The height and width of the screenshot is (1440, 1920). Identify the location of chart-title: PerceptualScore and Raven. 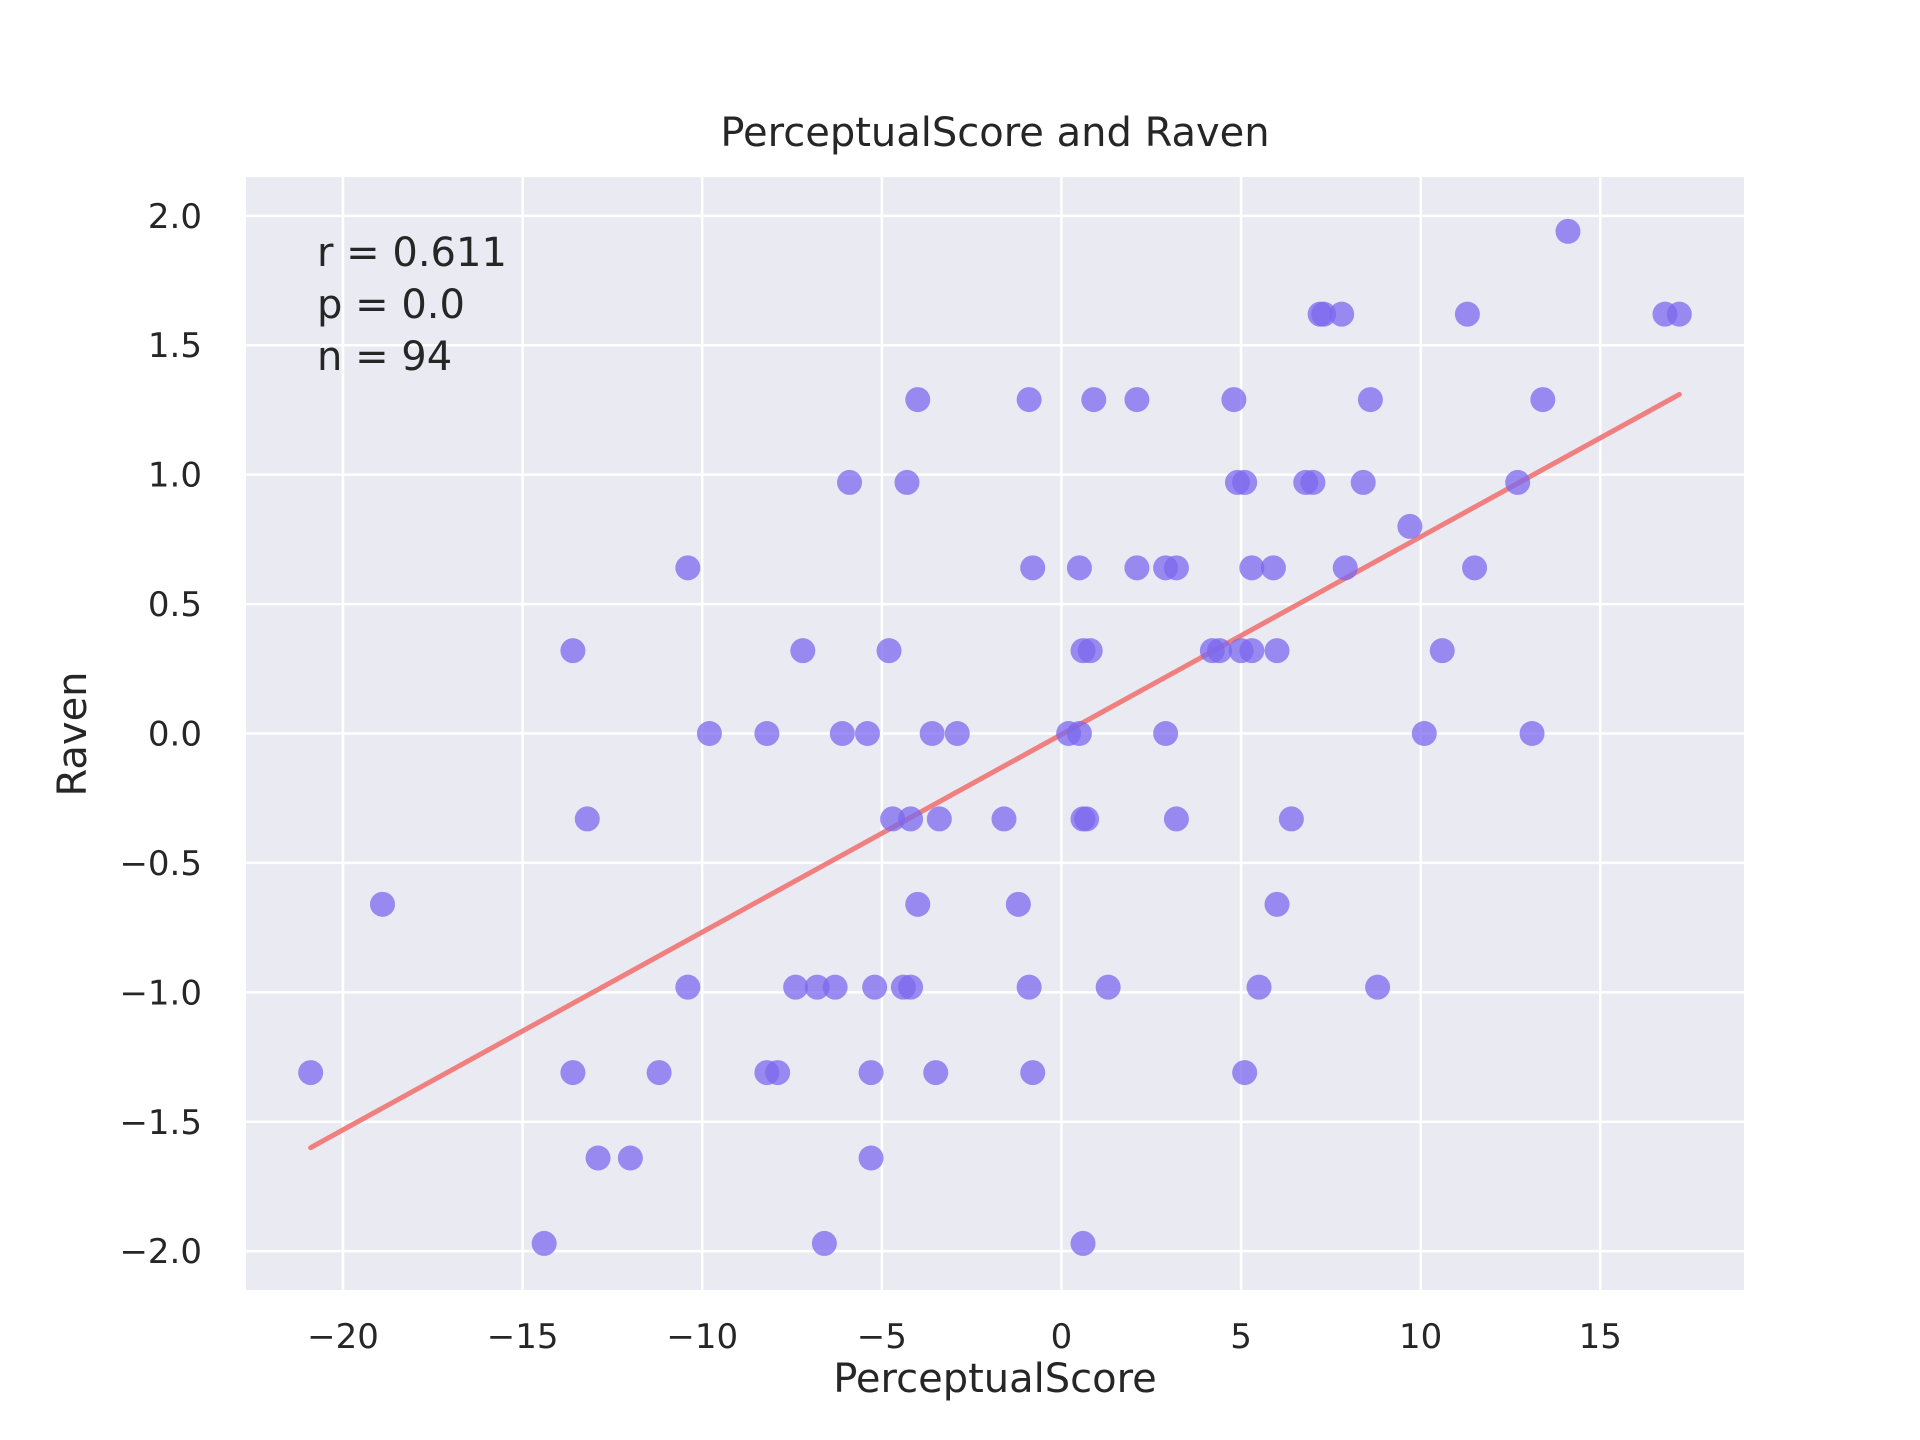
(994, 133).